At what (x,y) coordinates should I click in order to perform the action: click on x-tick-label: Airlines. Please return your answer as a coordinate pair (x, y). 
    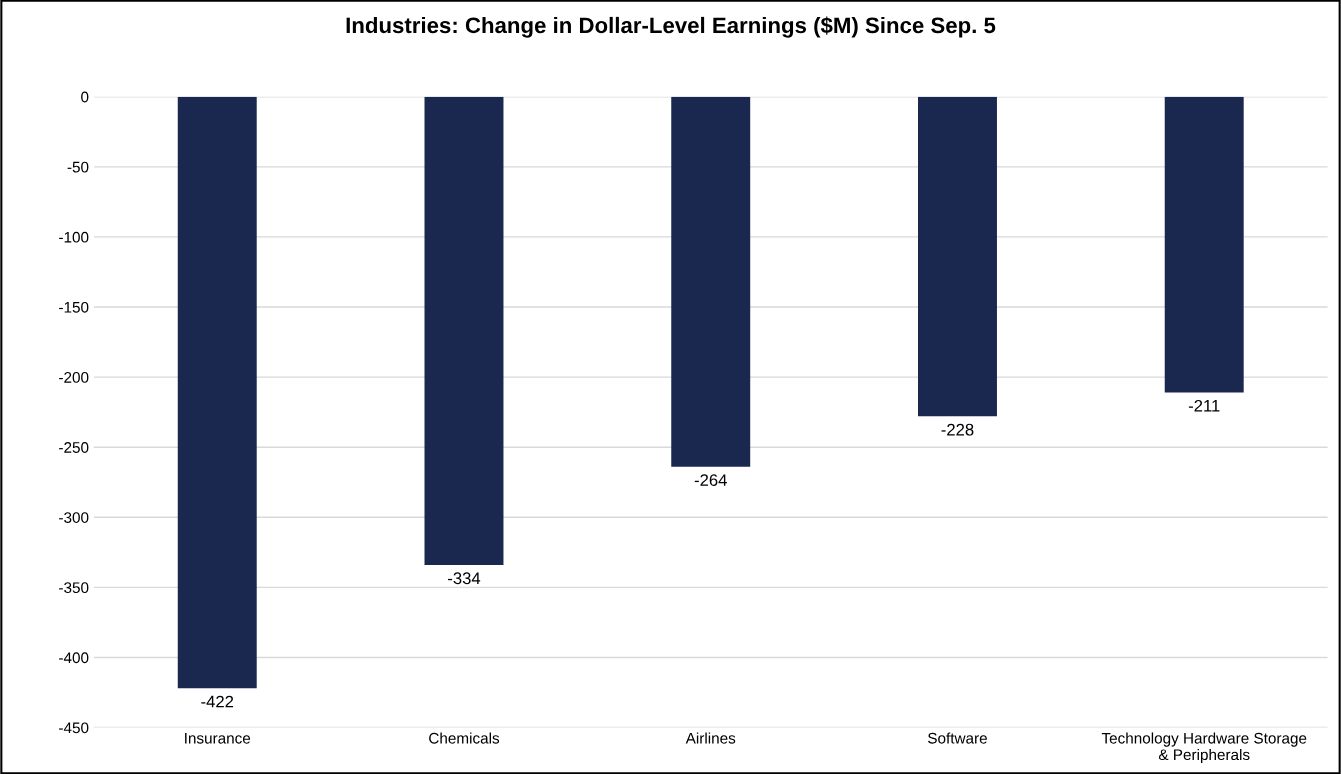
    Looking at the image, I should click on (710, 738).